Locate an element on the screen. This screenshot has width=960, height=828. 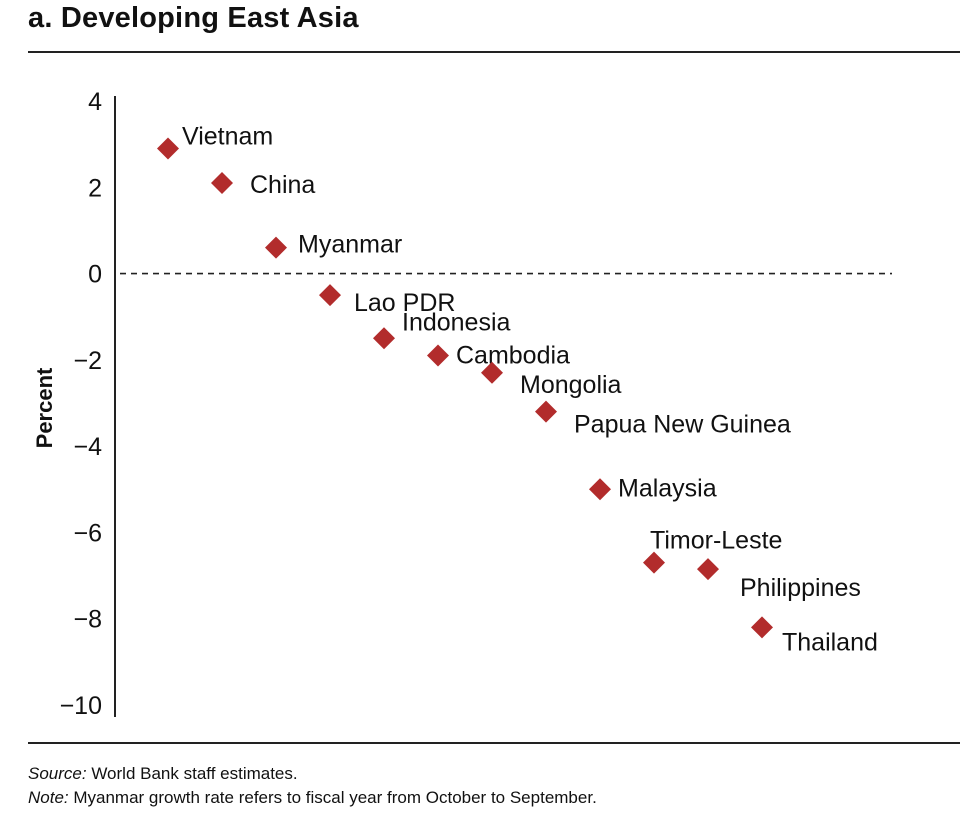
data-point-label: Vietnam is located at coordinates (227, 136).